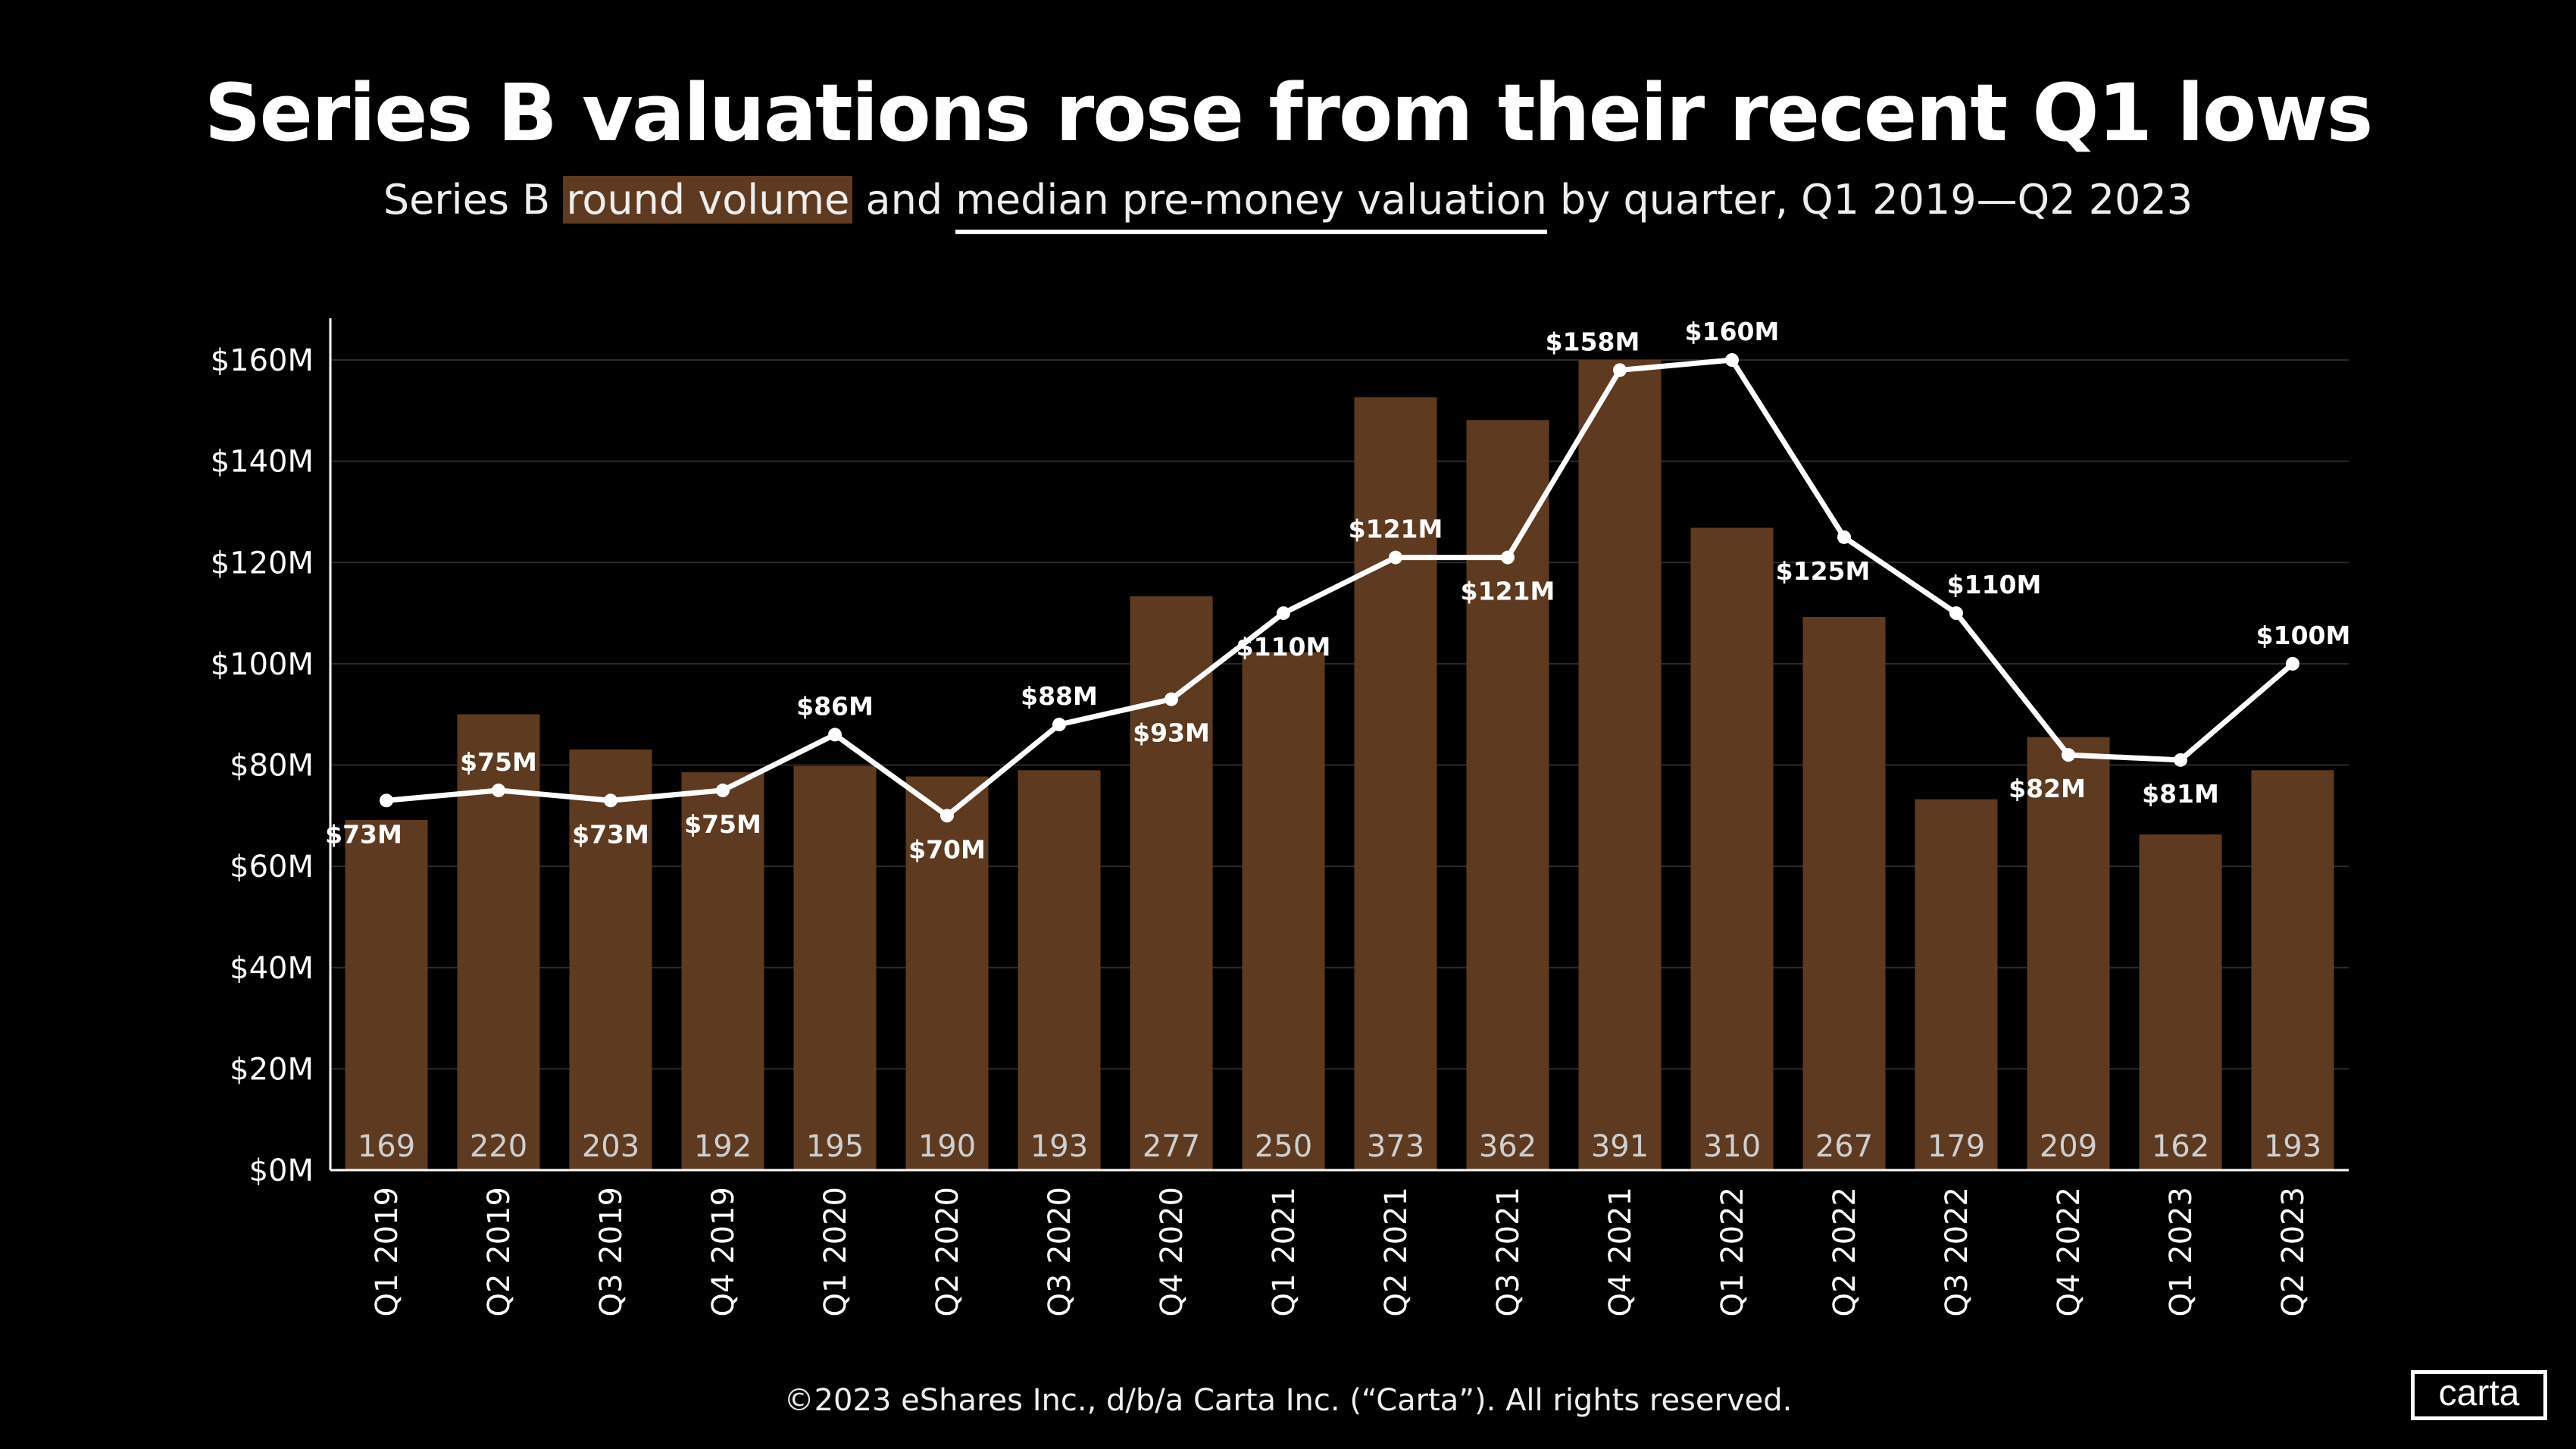 The image size is (2576, 1449). What do you see at coordinates (1957, 1251) in the screenshot?
I see `x-tick-label: Q3 2022` at bounding box center [1957, 1251].